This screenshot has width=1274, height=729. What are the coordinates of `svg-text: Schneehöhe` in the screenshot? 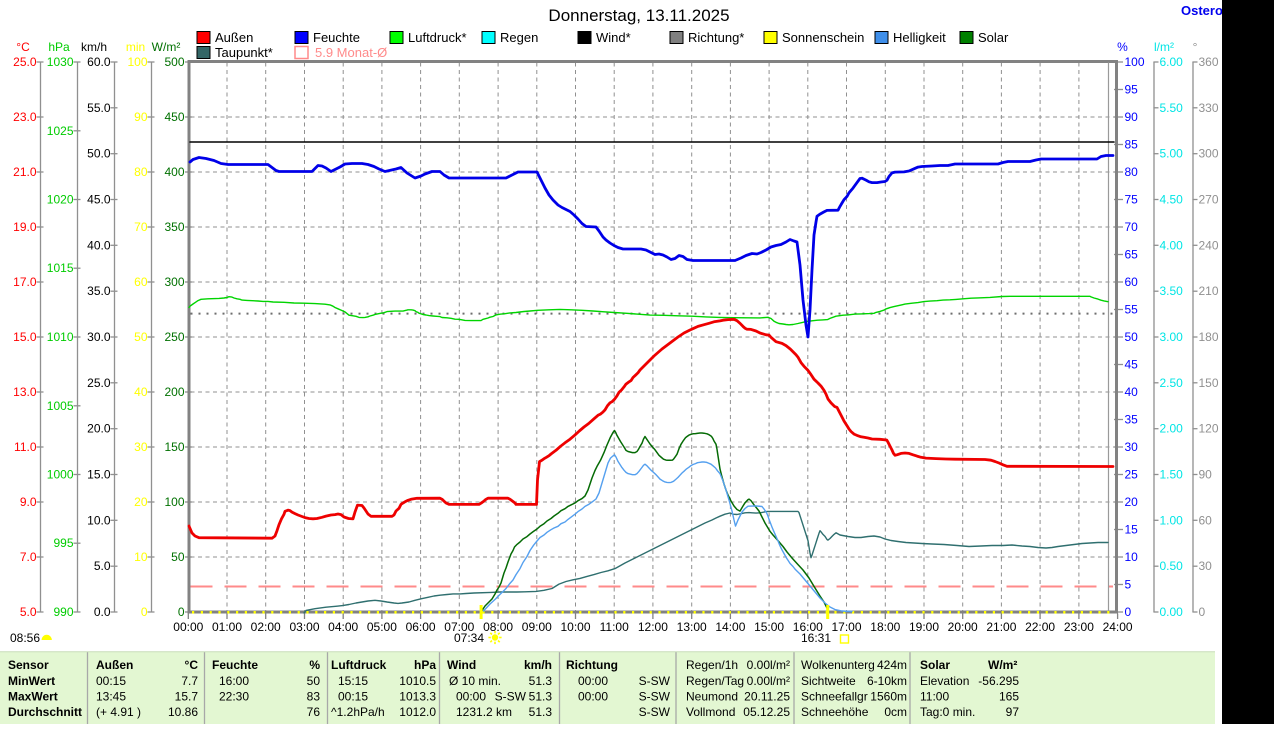 It's located at (835, 712).